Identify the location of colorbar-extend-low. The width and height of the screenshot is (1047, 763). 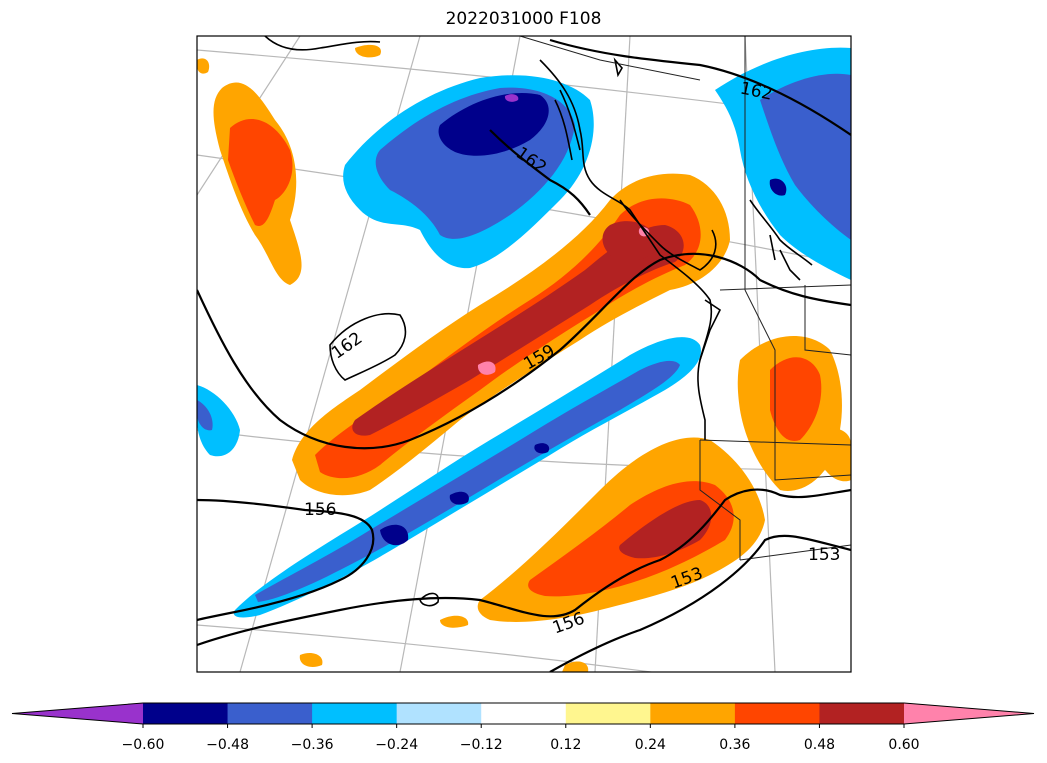
(77, 713).